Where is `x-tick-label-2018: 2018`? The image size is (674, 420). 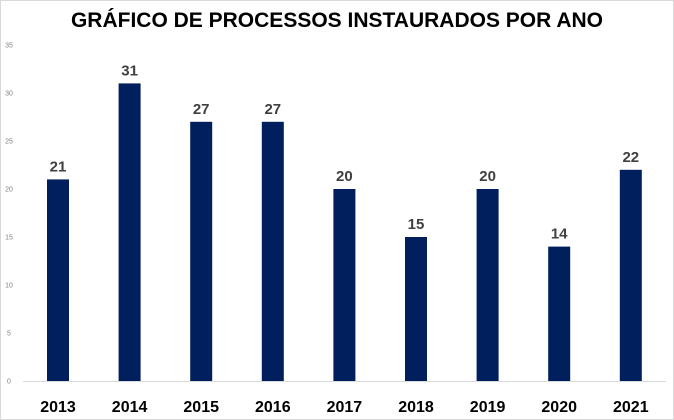
x-tick-label-2018: 2018 is located at coordinates (416, 407).